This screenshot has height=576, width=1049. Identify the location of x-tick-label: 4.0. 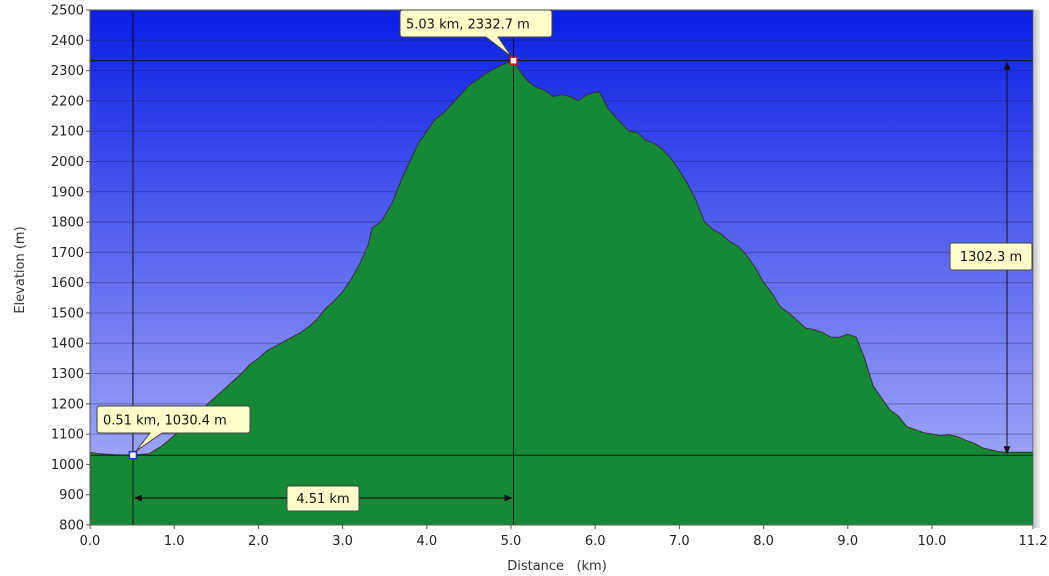
(426, 541).